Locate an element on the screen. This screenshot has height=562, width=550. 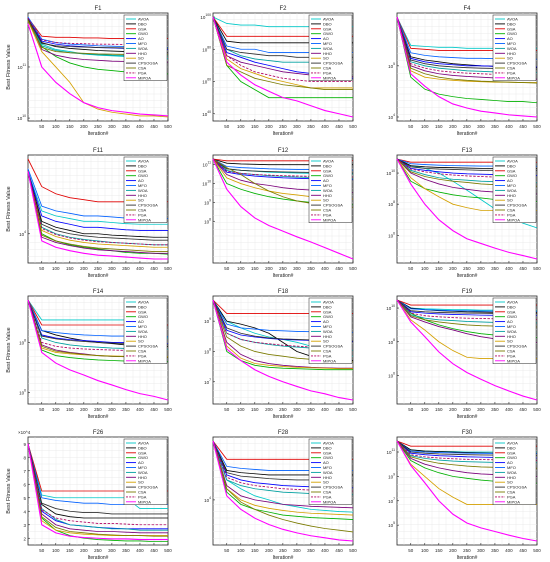
panel-title: F13 is located at coordinates (467, 151).